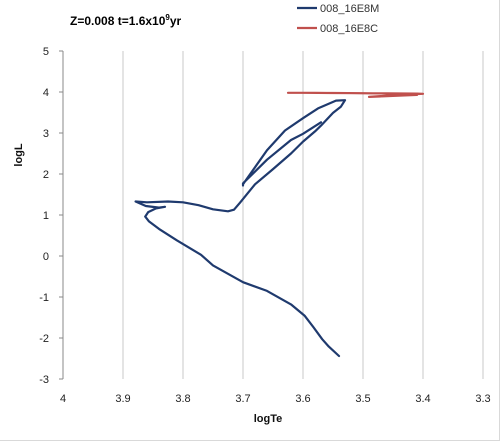 The image size is (500, 441). Describe the element at coordinates (44, 339) in the screenshot. I see `y-tick-label: -2` at that location.